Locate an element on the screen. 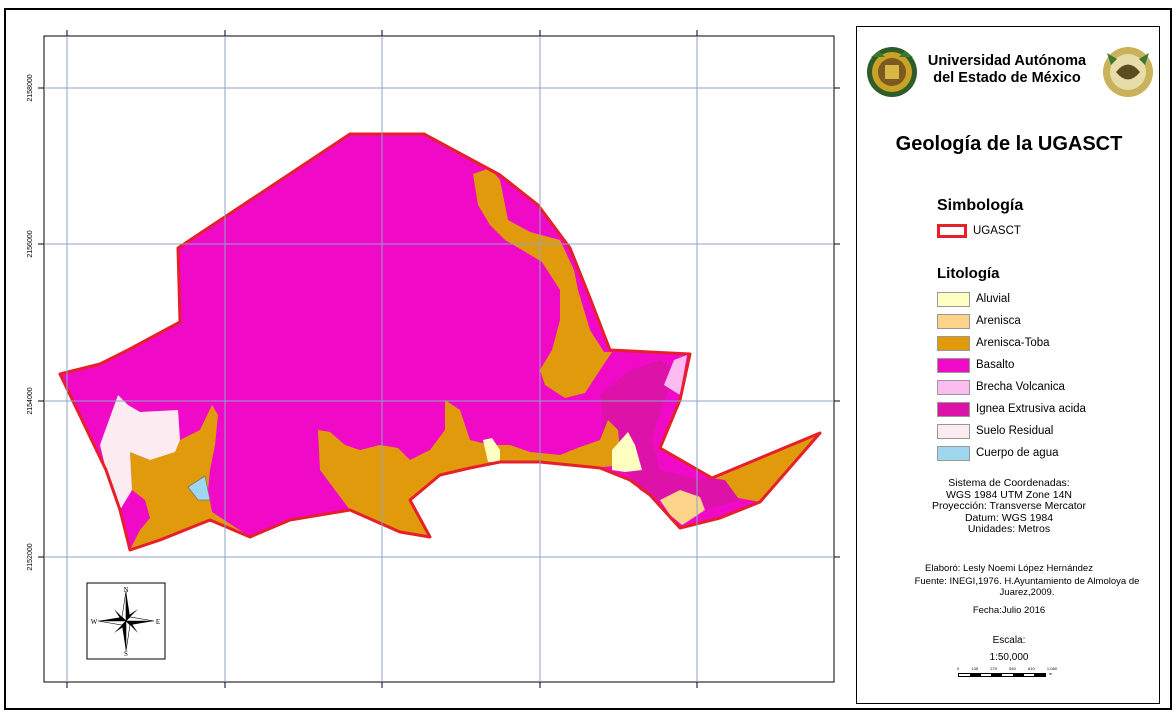 The width and height of the screenshot is (1176, 715). scale-tick-label: 135 is located at coordinates (975, 668).